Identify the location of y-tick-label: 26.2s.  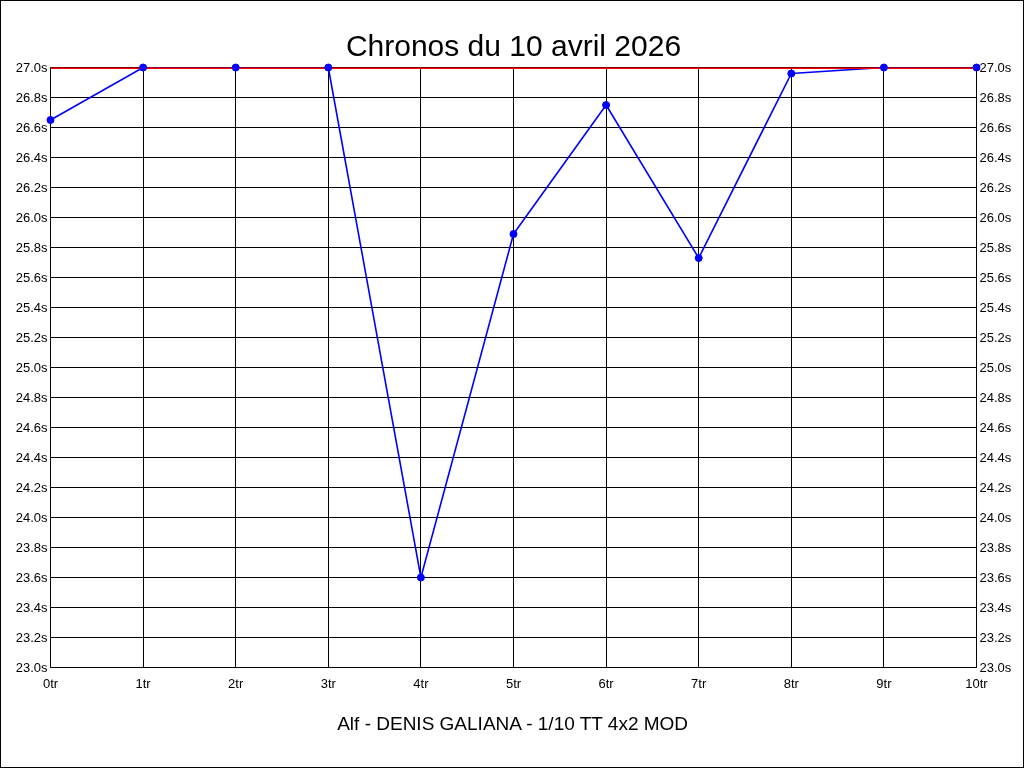
(31, 187).